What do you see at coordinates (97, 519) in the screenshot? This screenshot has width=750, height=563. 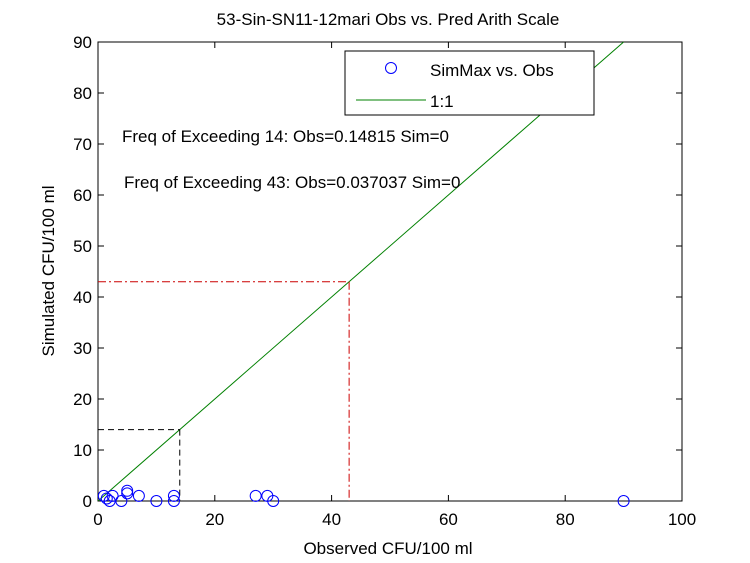 I see `x-tick-label: 0` at bounding box center [97, 519].